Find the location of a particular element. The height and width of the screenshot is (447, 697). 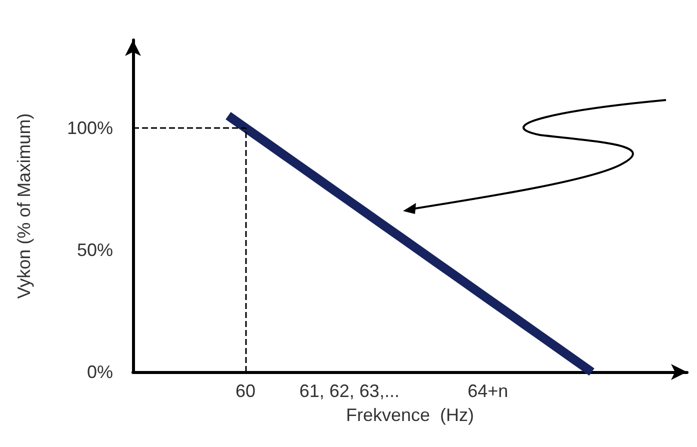

x-tick-label: 60 is located at coordinates (246, 391).